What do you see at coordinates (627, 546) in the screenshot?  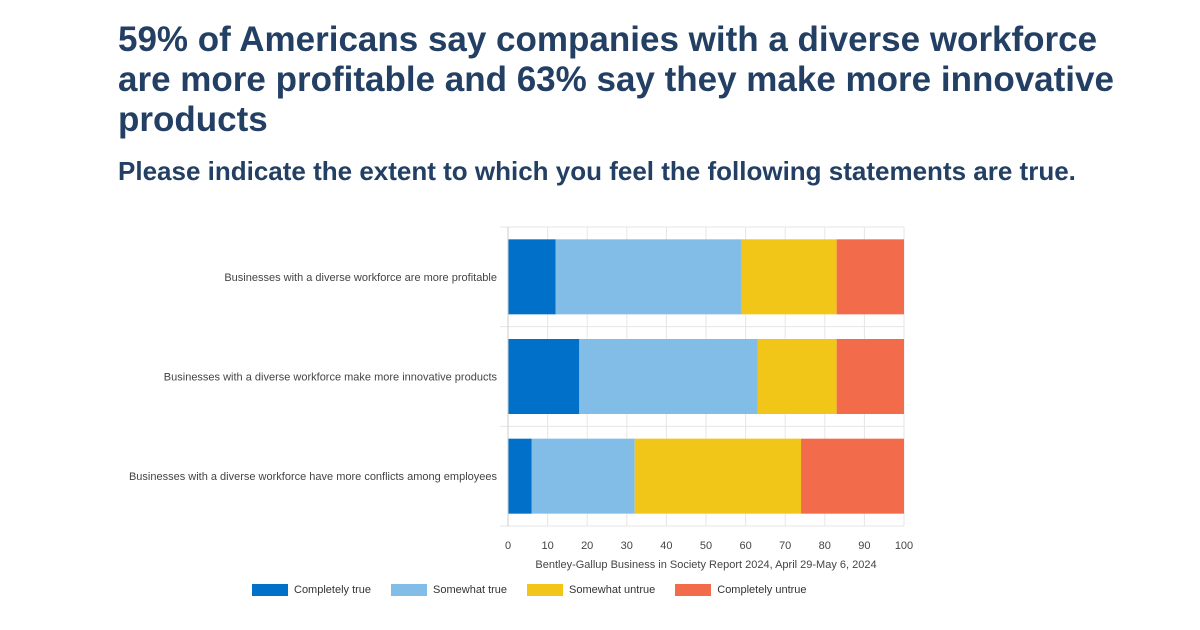 I see `x-tick-label-3: 30` at bounding box center [627, 546].